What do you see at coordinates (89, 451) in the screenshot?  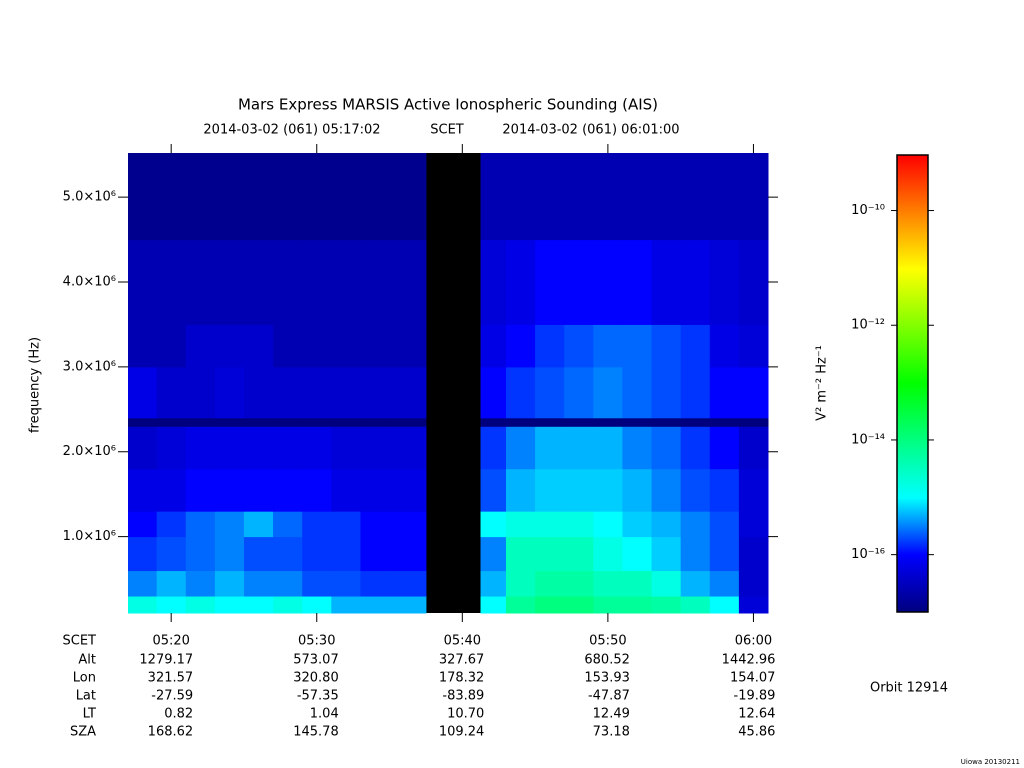 I see `y-tick-label: 2.0×10⁶` at bounding box center [89, 451].